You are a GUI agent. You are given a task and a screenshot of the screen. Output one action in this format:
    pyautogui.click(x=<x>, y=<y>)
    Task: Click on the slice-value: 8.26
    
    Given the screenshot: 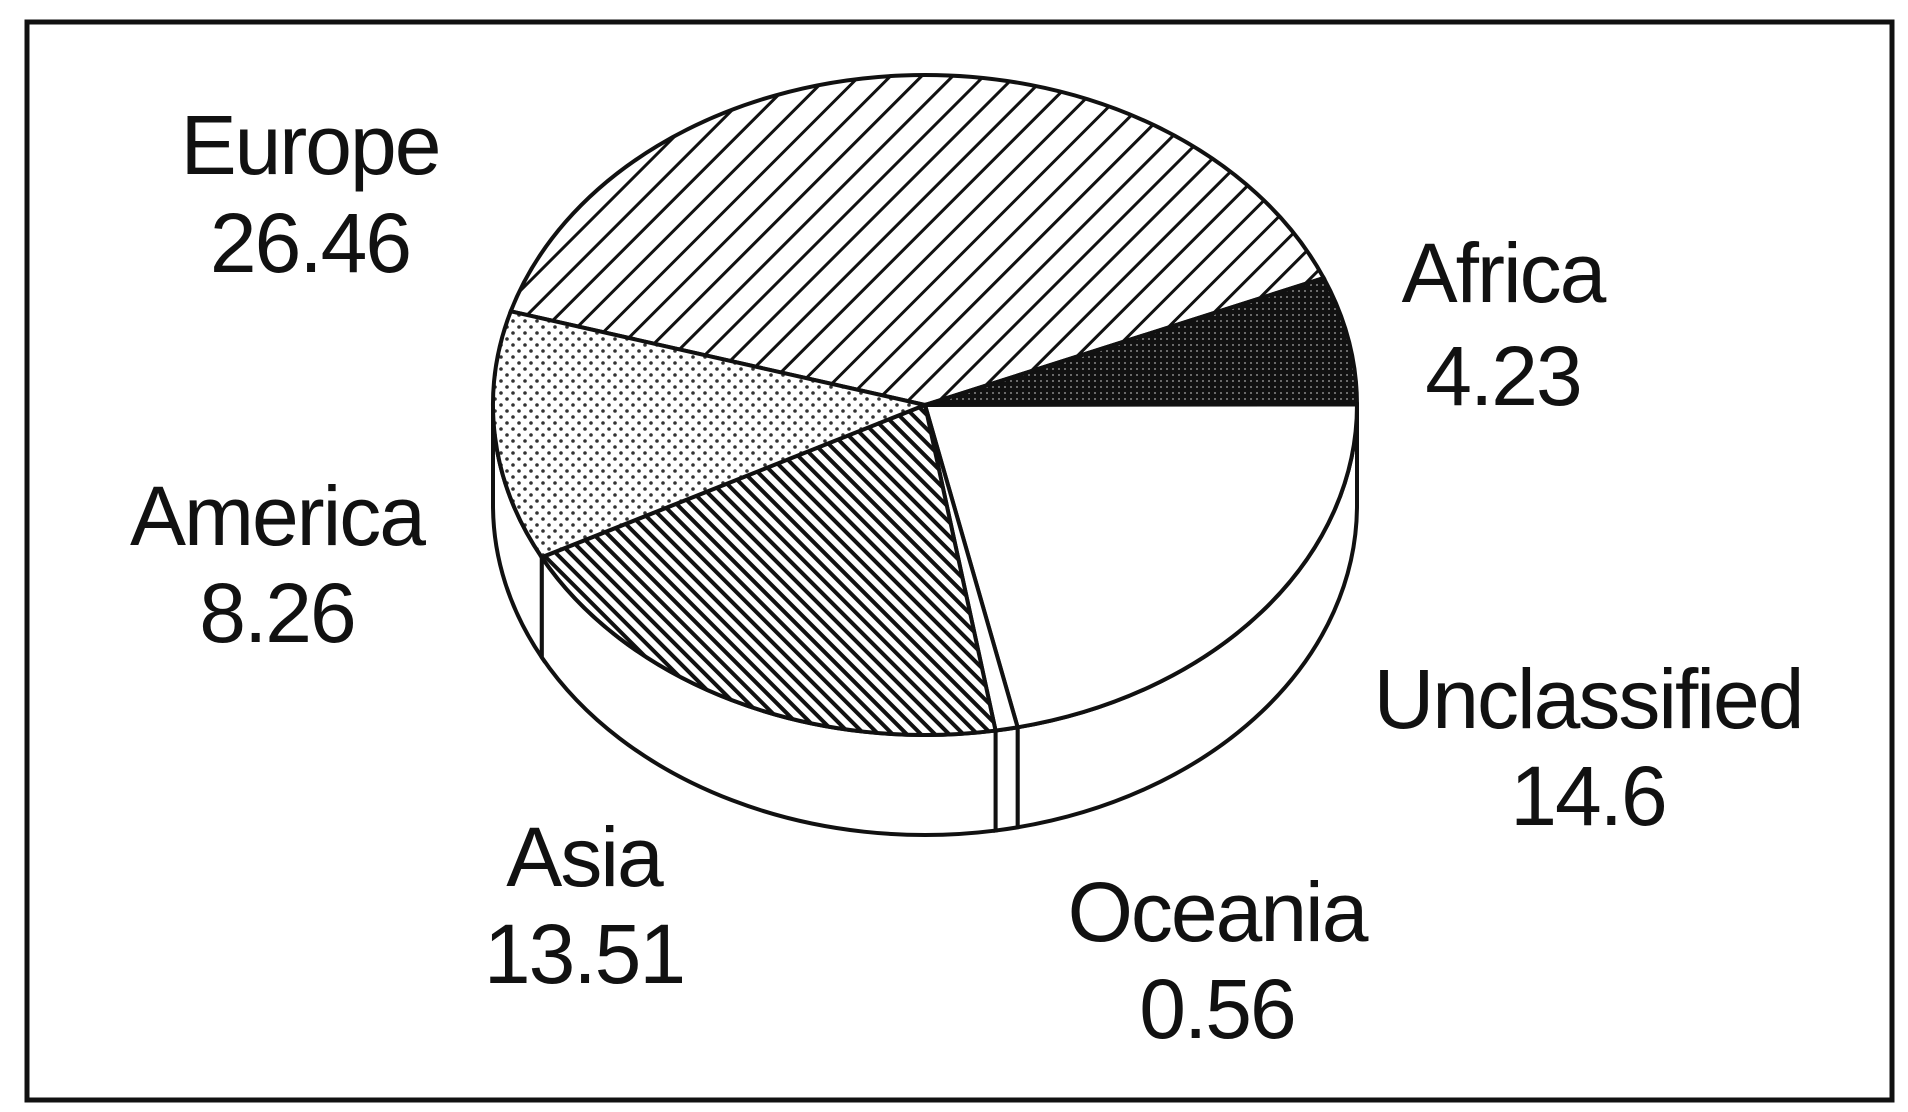 What is the action you would take?
    pyautogui.click(x=277, y=613)
    